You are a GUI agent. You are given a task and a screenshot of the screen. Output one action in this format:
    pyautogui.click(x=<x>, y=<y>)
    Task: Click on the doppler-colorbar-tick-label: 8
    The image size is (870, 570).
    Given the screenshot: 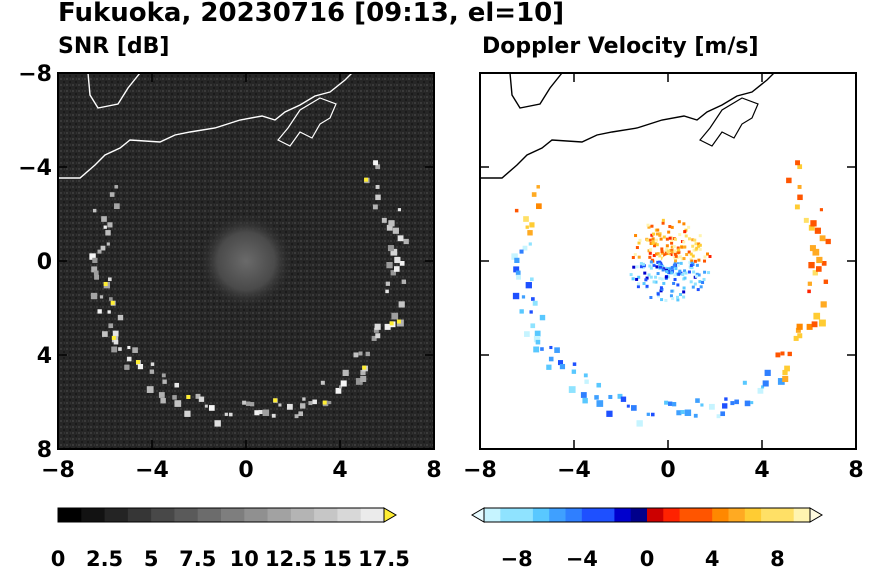 What is the action you would take?
    pyautogui.click(x=777, y=558)
    